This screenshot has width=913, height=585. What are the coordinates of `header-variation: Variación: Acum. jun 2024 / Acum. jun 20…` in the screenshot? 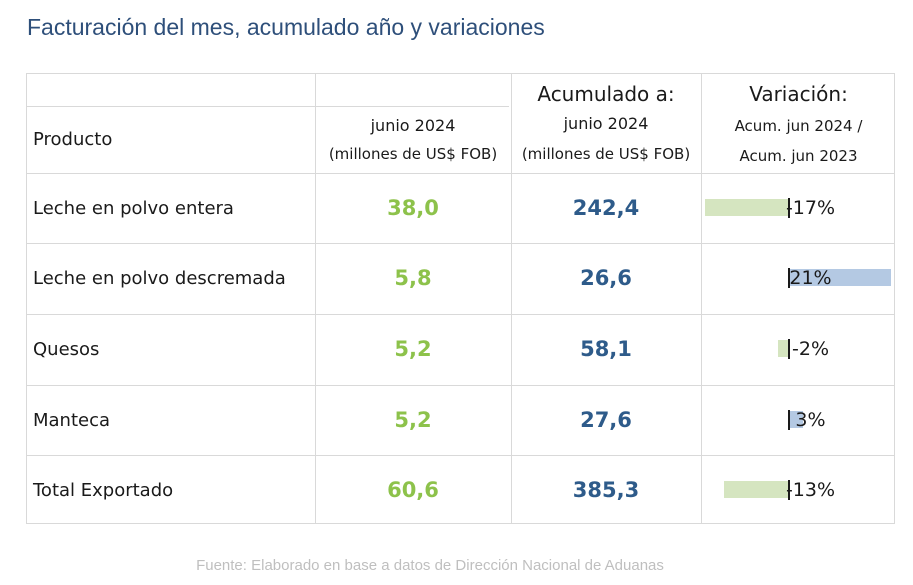 It's located at (798, 123).